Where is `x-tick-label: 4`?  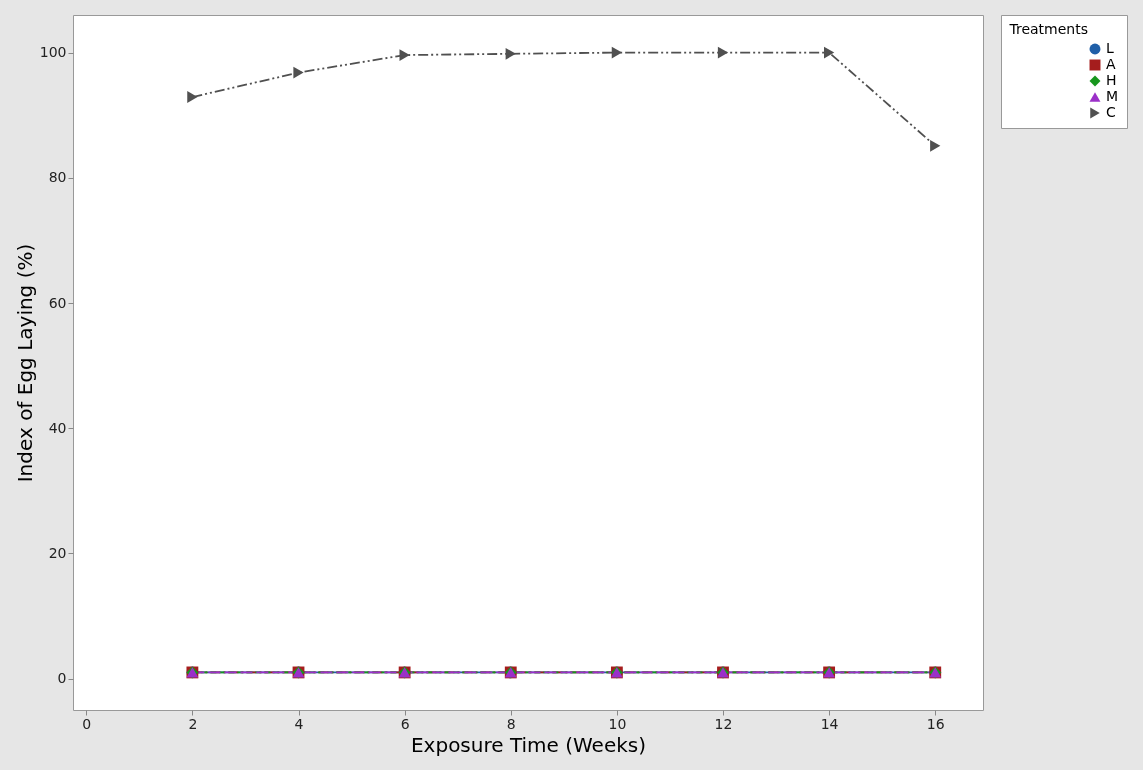 x-tick-label: 4 is located at coordinates (299, 723).